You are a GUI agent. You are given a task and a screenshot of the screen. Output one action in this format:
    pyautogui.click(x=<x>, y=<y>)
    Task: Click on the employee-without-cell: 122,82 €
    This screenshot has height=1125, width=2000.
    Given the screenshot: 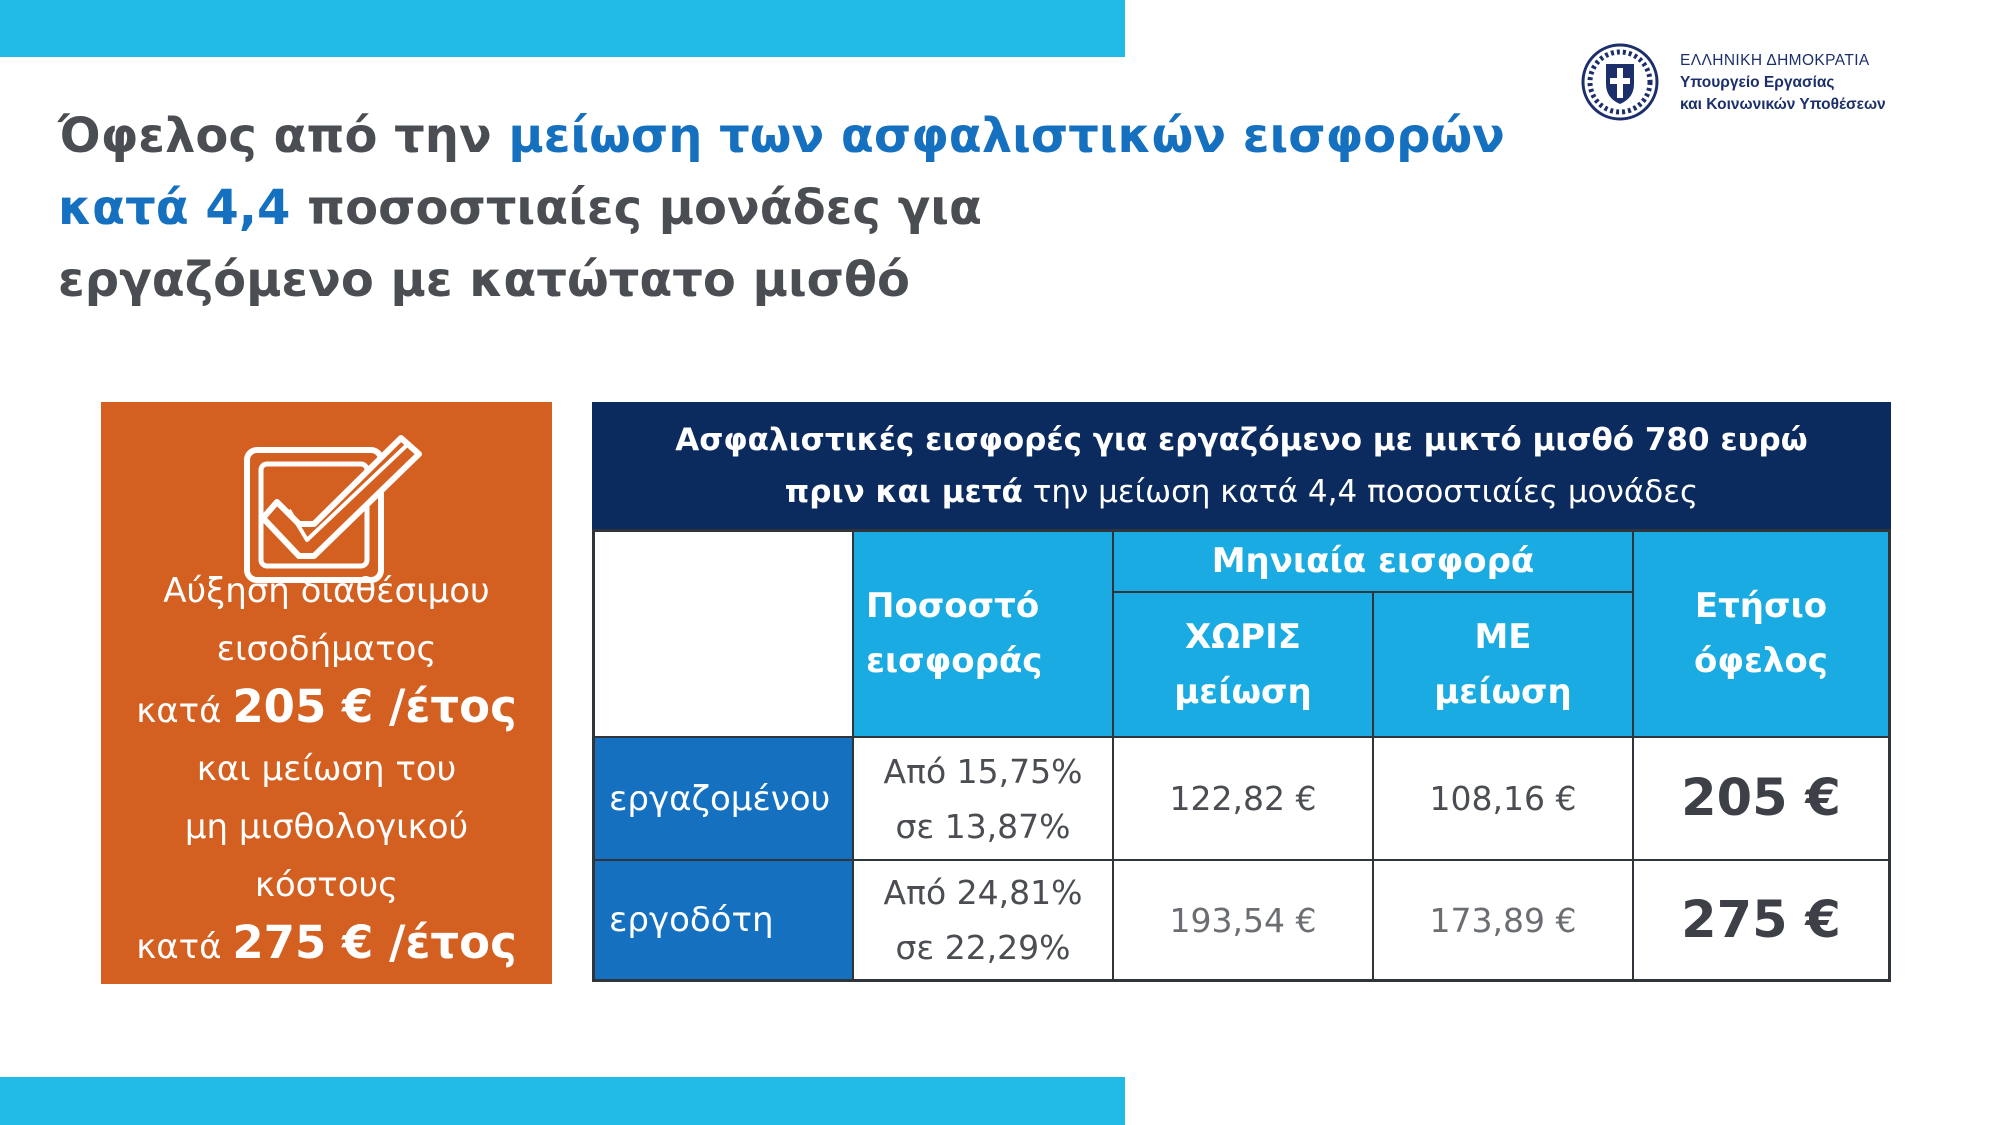 What is the action you would take?
    pyautogui.click(x=1243, y=798)
    